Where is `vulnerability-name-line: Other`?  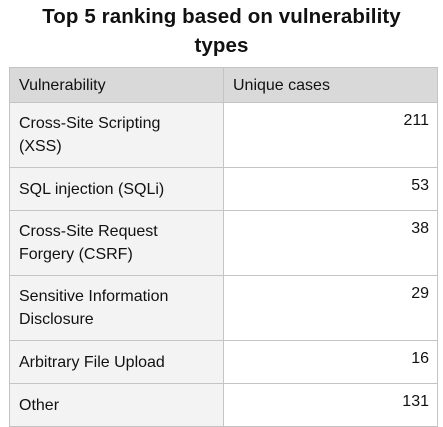 vulnerability-name-line: Other is located at coordinates (39, 405).